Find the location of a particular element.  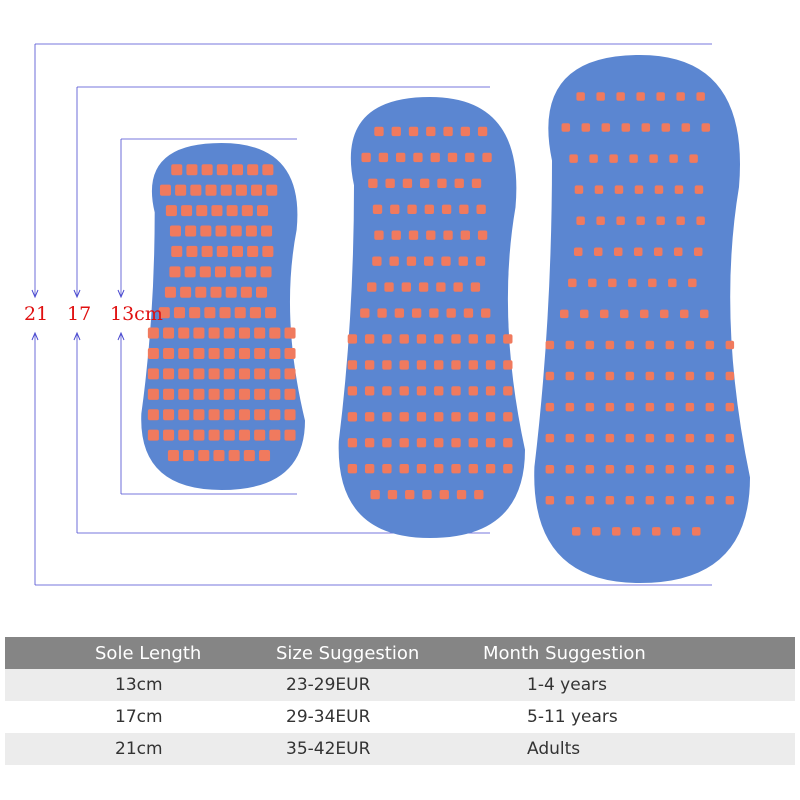

cell: 23-29EUR is located at coordinates (379, 685).